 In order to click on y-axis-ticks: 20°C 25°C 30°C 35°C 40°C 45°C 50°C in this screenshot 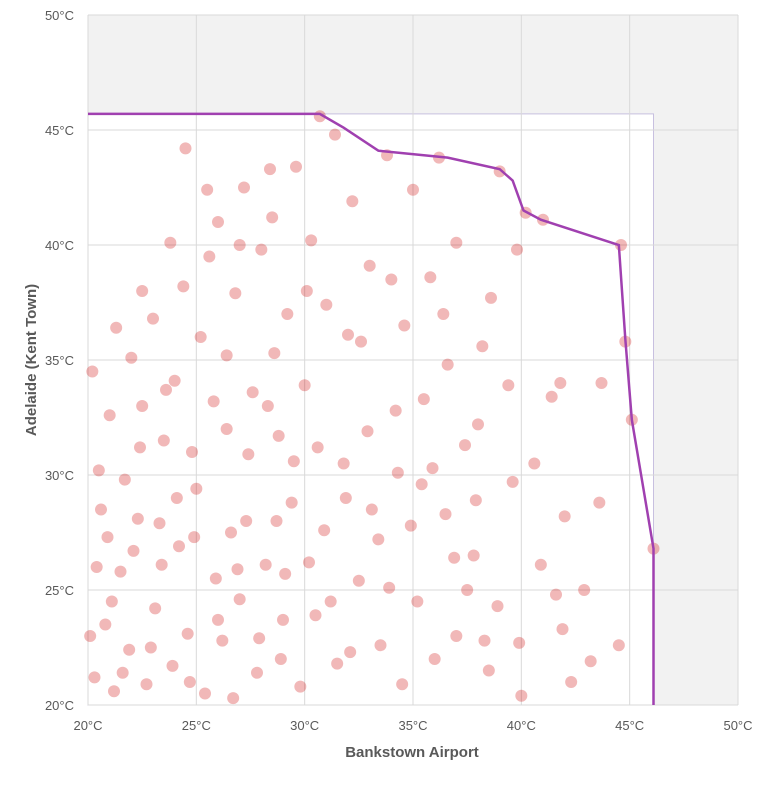, I will do `click(59, 360)`.